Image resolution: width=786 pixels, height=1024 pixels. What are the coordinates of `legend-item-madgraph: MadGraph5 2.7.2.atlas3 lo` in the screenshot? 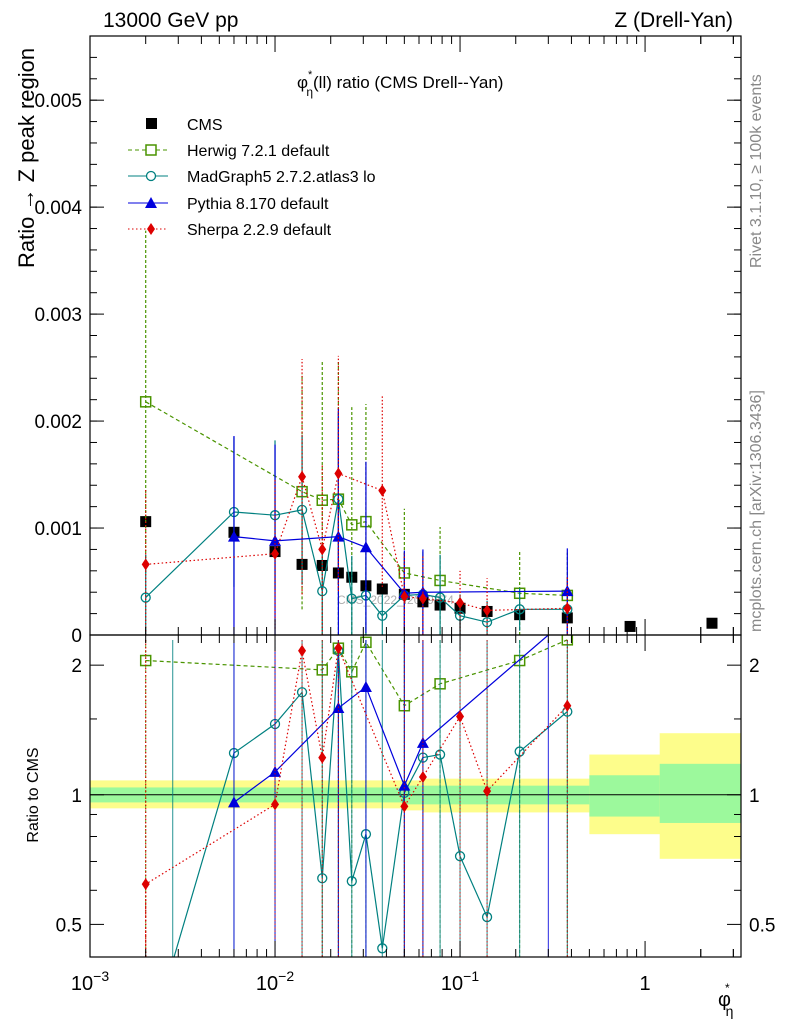 It's located at (252, 177).